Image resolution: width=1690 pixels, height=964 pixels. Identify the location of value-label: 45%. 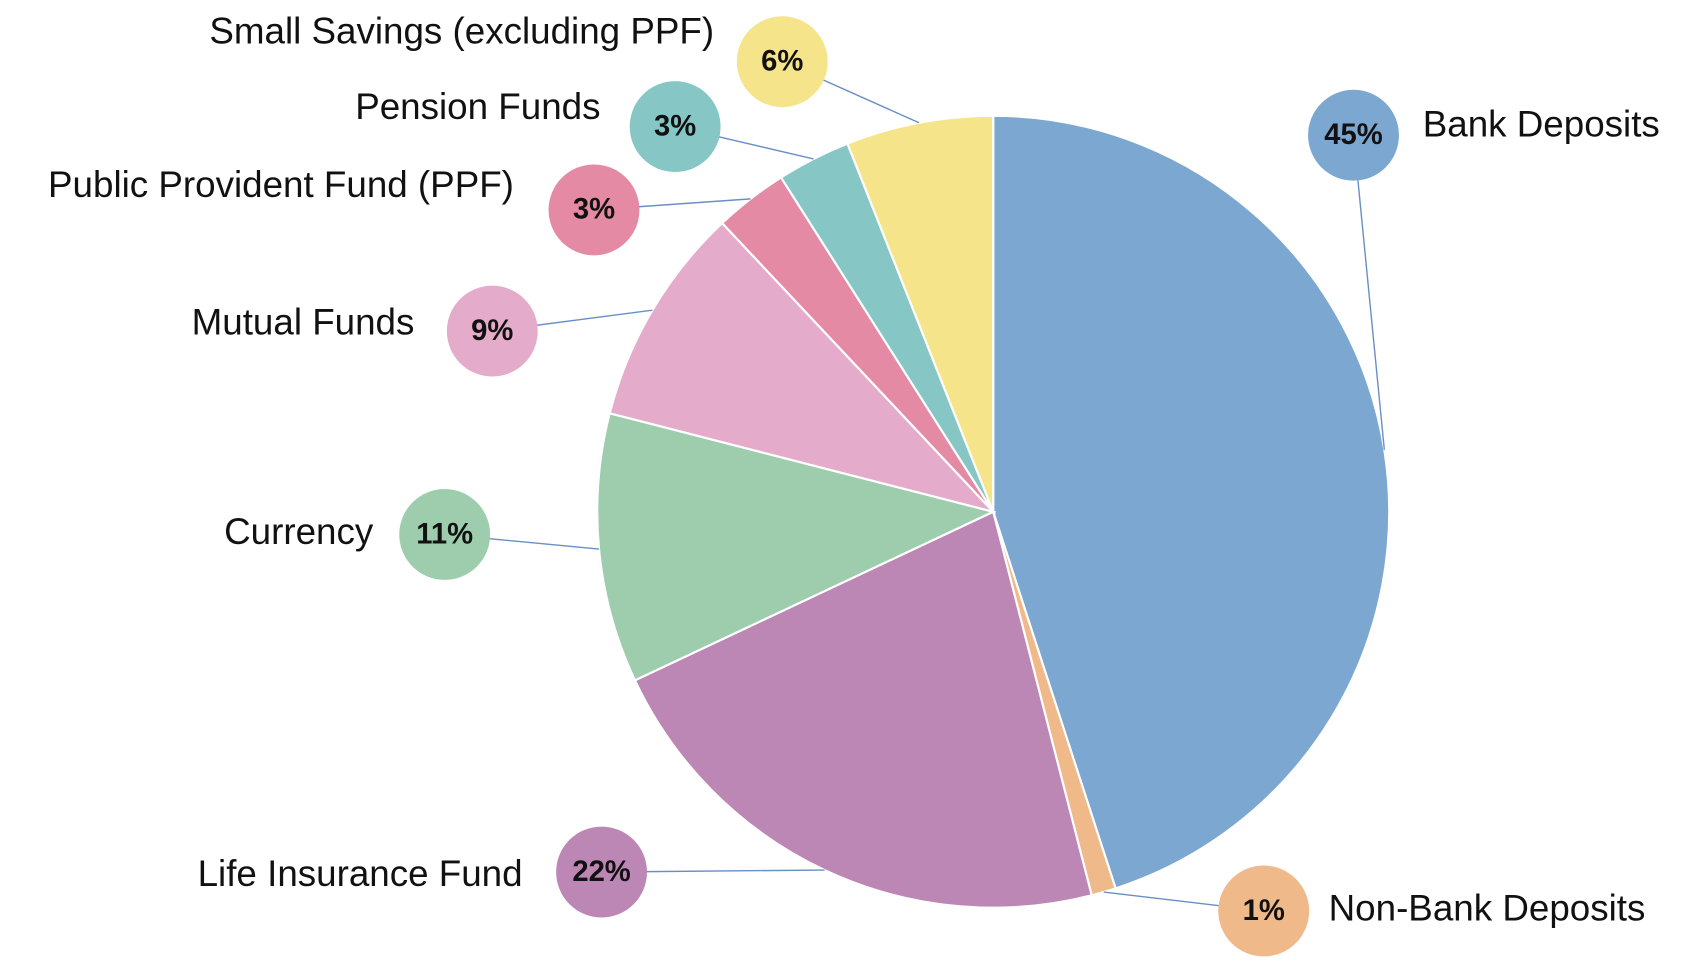
(1353, 135).